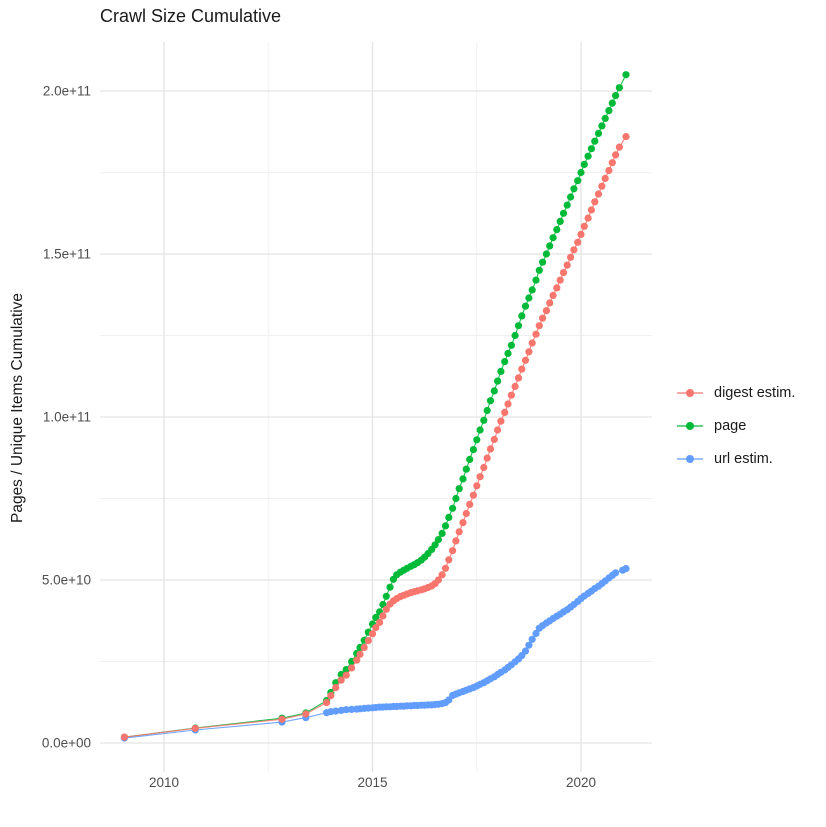 This screenshot has width=826, height=827. I want to click on legend-key-page-icon, so click(690, 425).